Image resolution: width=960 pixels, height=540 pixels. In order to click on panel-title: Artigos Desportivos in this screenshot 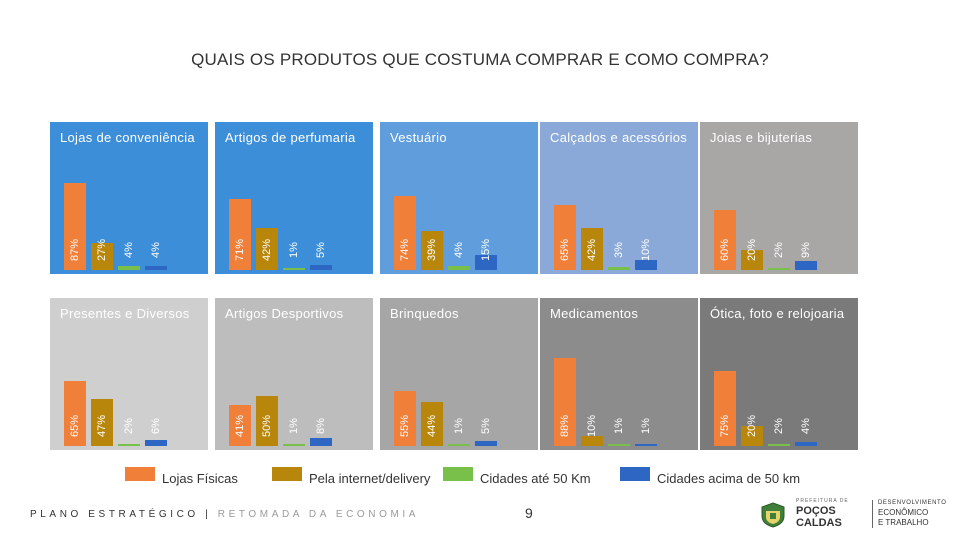, I will do `click(284, 313)`.